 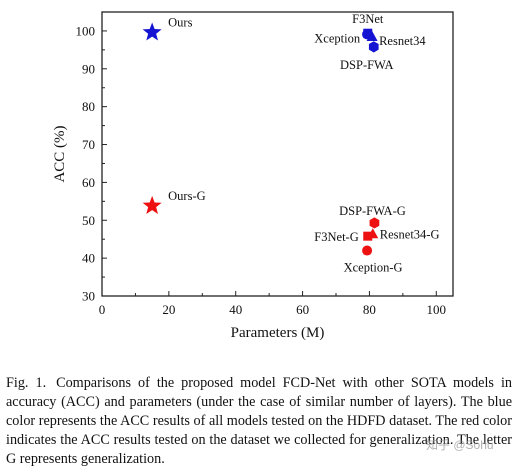 I want to click on x-tick-label: 40, so click(x=235, y=309).